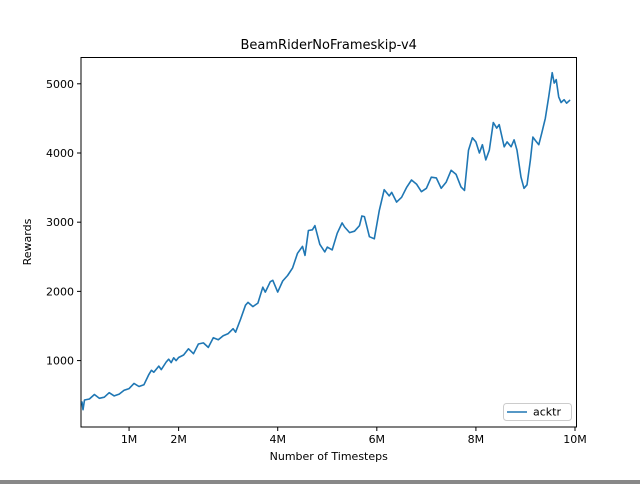 Image resolution: width=640 pixels, height=484 pixels. I want to click on legend-box, so click(537, 412).